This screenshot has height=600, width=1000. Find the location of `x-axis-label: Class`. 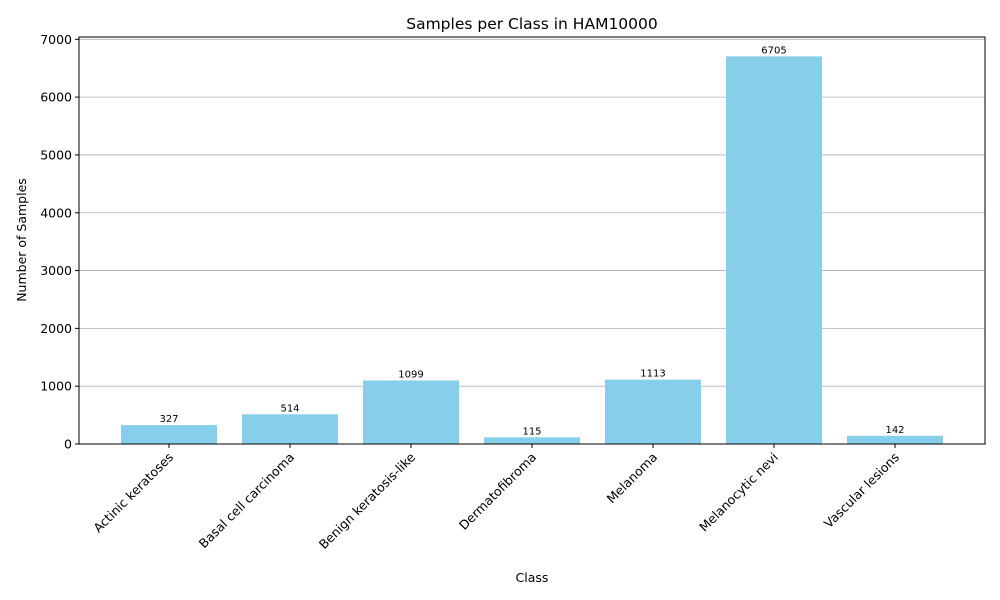

x-axis-label: Class is located at coordinates (532, 577).